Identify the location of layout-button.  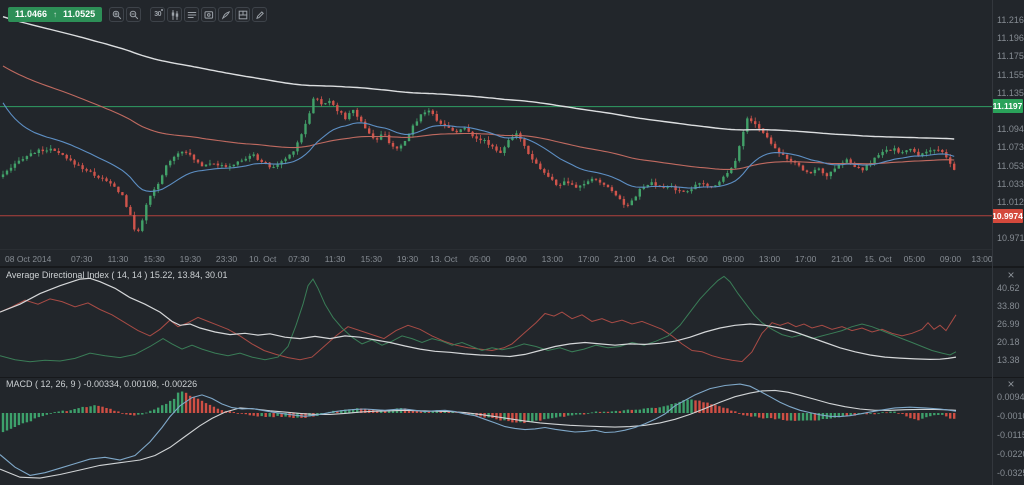
(243, 14).